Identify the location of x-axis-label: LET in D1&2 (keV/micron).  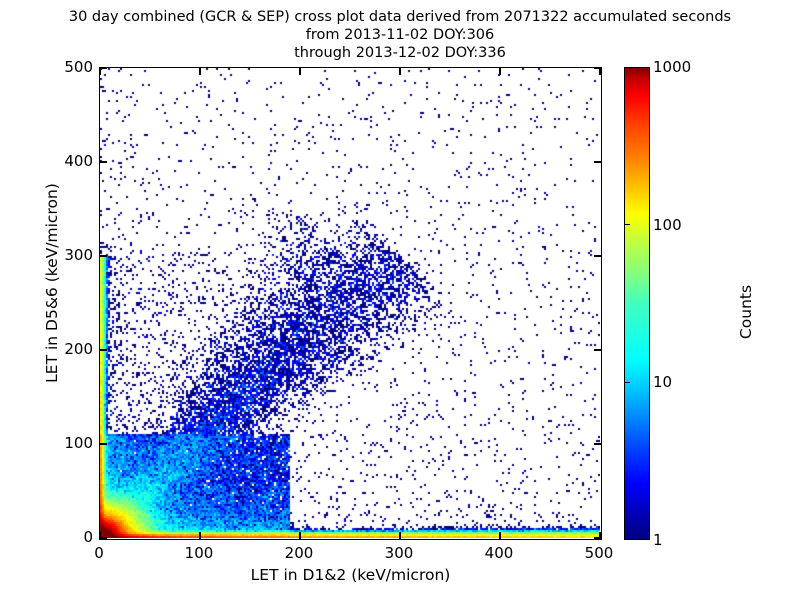
(350, 575).